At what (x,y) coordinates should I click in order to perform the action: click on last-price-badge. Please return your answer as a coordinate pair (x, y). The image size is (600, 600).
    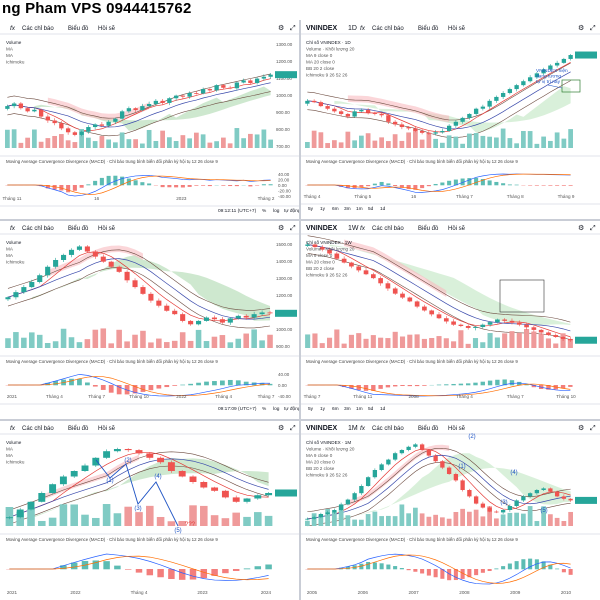
    Looking at the image, I should click on (286, 75).